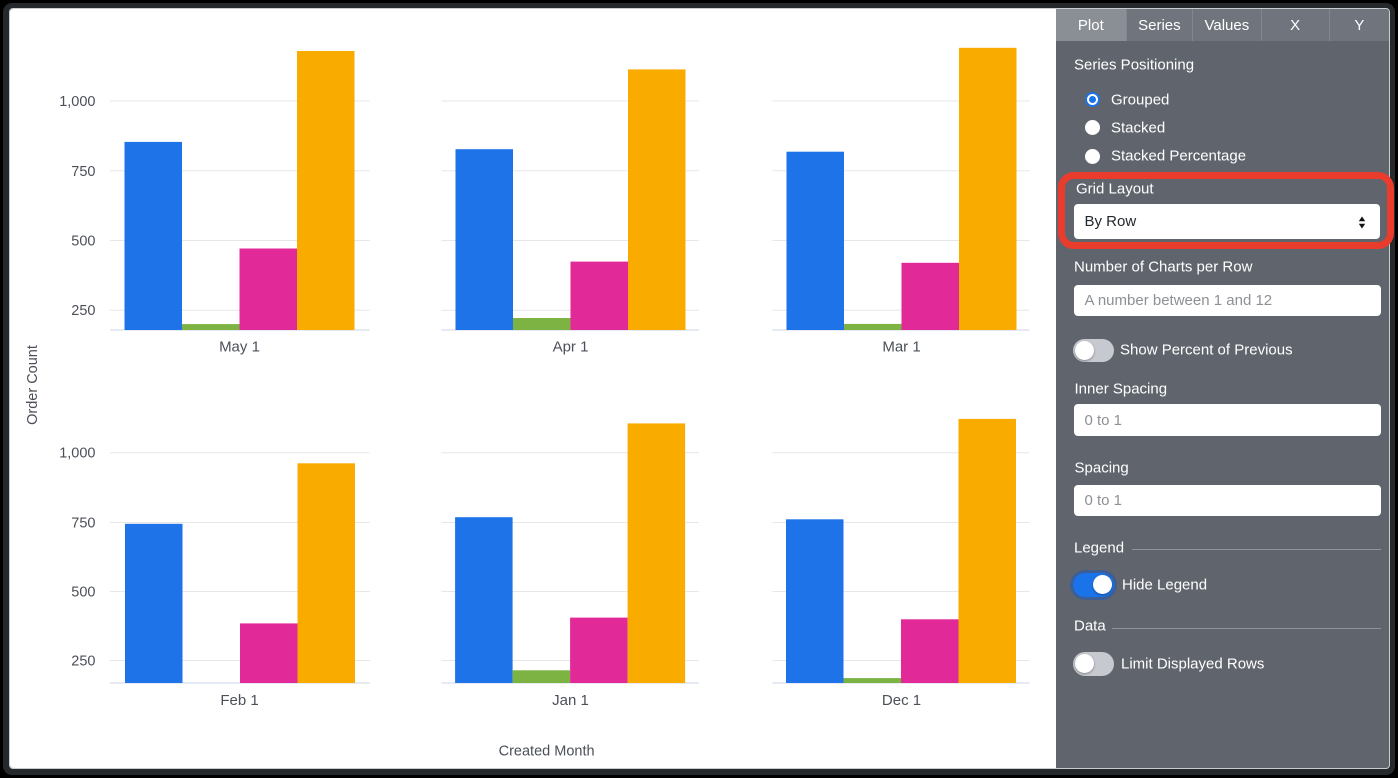  I want to click on svg-text: Apr 1, so click(571, 347).